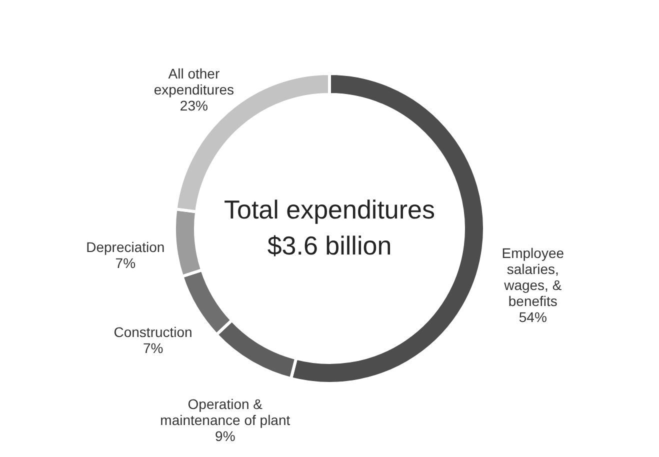 The width and height of the screenshot is (659, 457). What do you see at coordinates (194, 82) in the screenshot?
I see `slice-label: All other expenditures` at bounding box center [194, 82].